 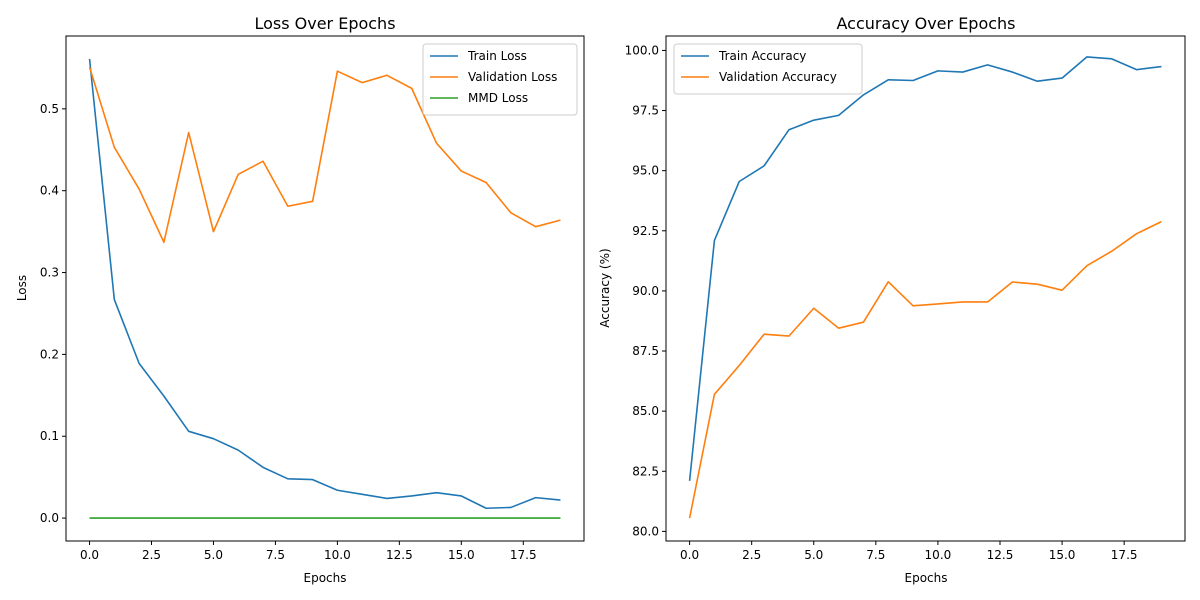 I want to click on loss-x-axis-label: Epochs, so click(x=325, y=578).